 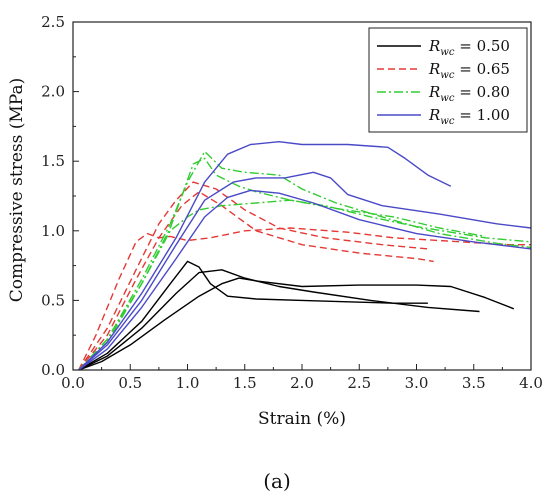 What do you see at coordinates (277, 481) in the screenshot?
I see `figure-caption: (a)` at bounding box center [277, 481].